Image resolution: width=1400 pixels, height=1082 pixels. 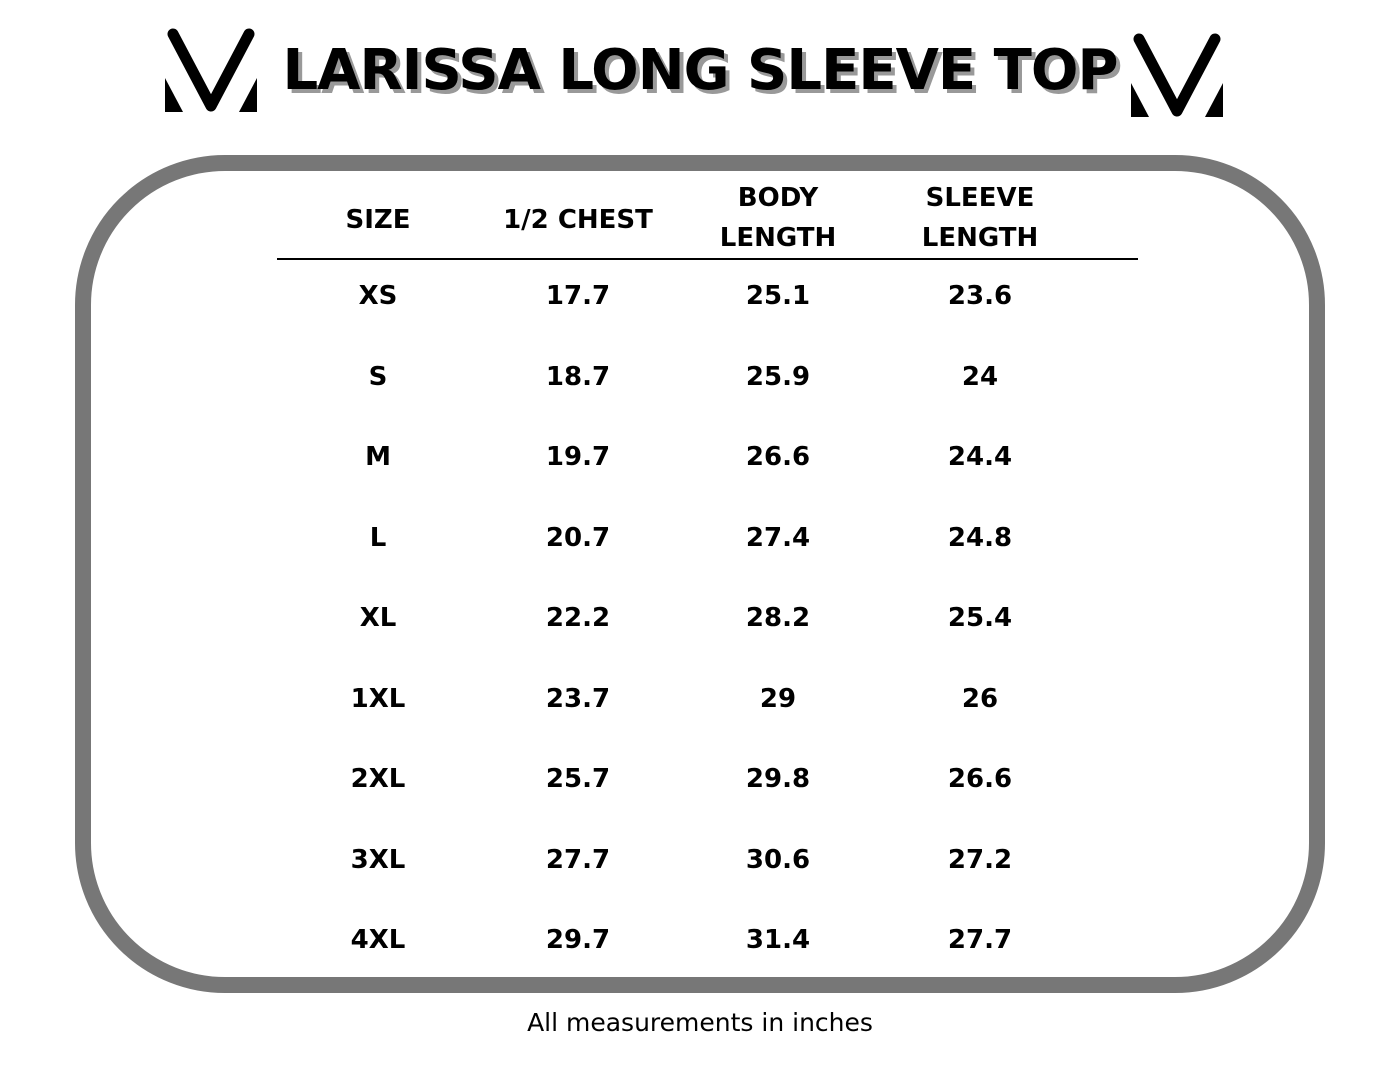 What do you see at coordinates (980, 859) in the screenshot?
I see `measurement-cell: 27.2` at bounding box center [980, 859].